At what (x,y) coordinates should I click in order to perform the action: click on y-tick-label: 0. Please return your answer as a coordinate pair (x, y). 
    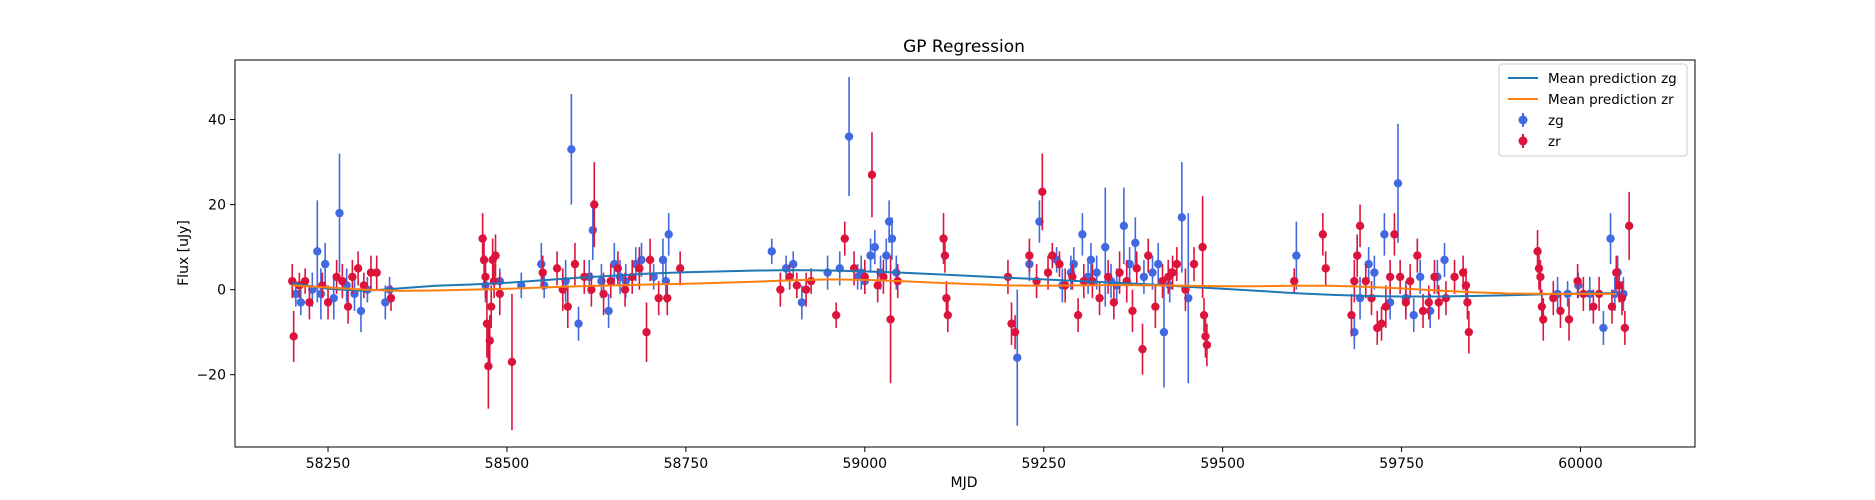
    Looking at the image, I should click on (221, 291).